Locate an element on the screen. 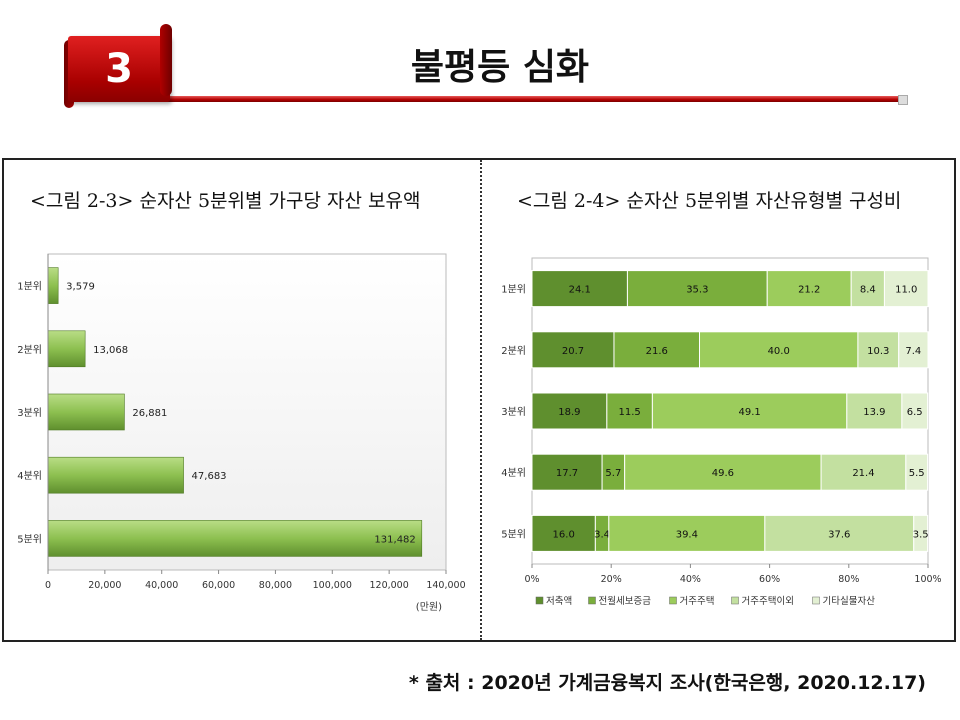  legend-label: 저축액 is located at coordinates (559, 601).